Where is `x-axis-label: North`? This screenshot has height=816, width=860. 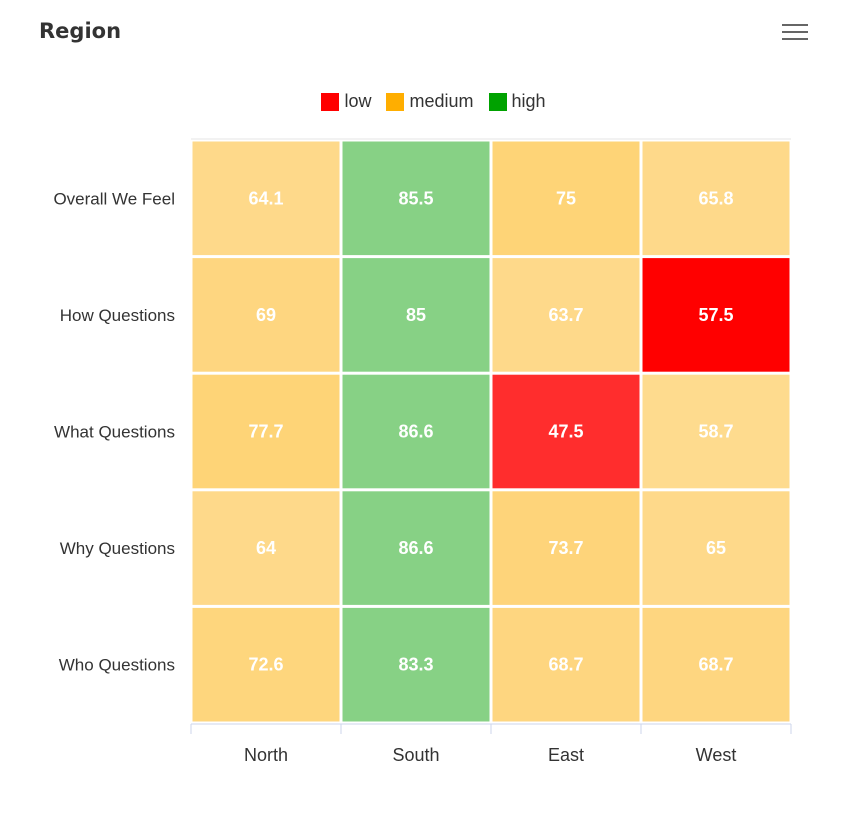 x-axis-label: North is located at coordinates (266, 755).